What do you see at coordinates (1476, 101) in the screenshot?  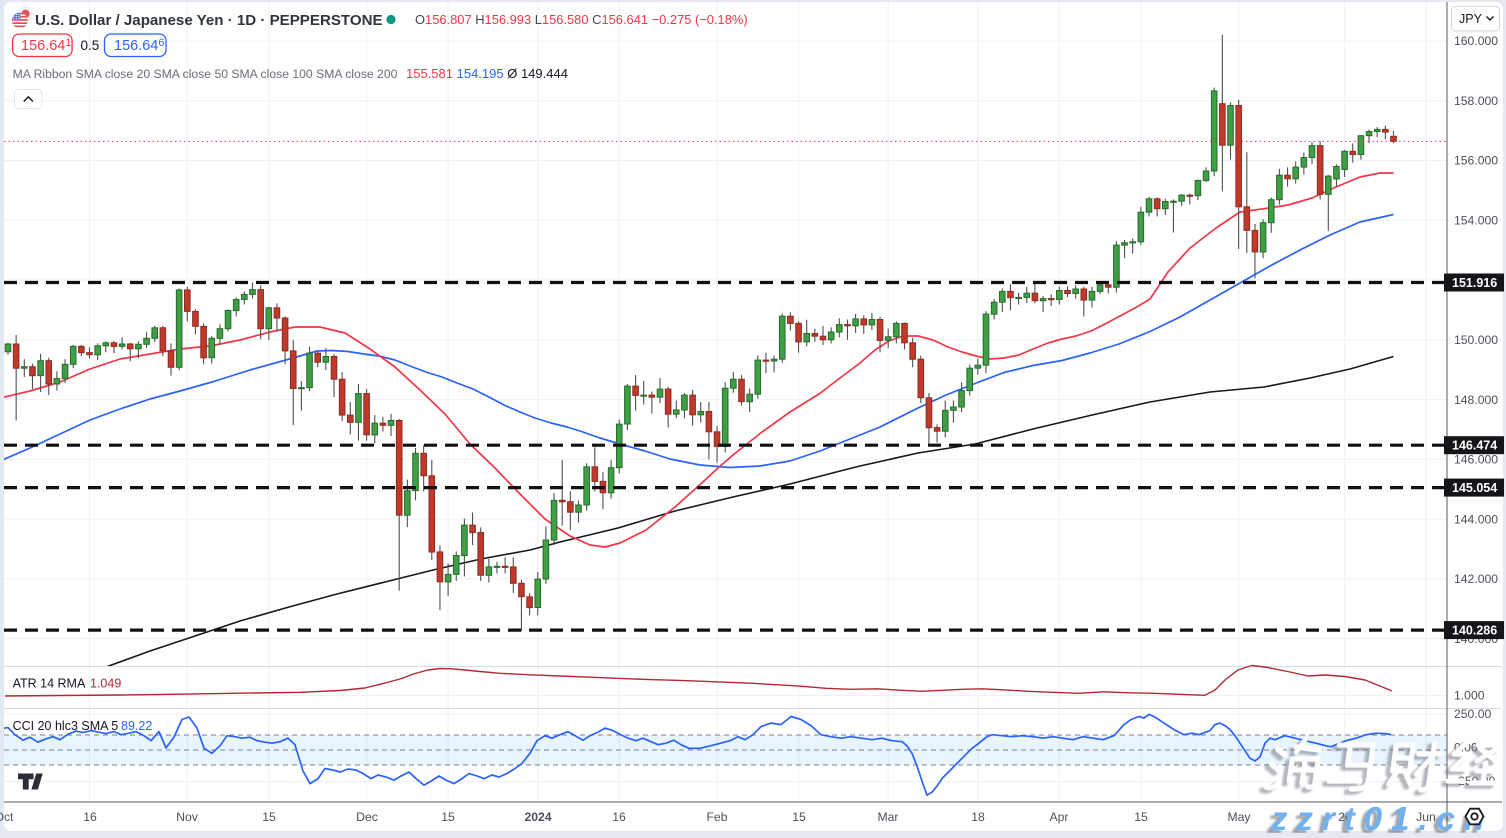 I see `svg-text: 158.000` at bounding box center [1476, 101].